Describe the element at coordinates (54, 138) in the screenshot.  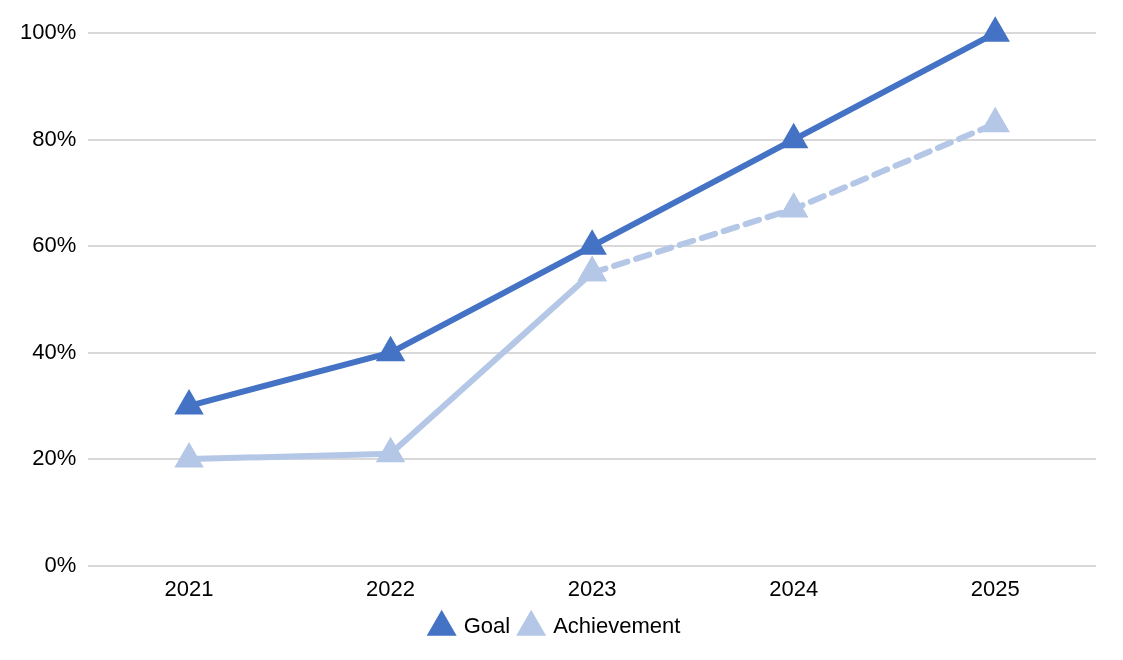
I see `y-tick-label: 80%` at that location.